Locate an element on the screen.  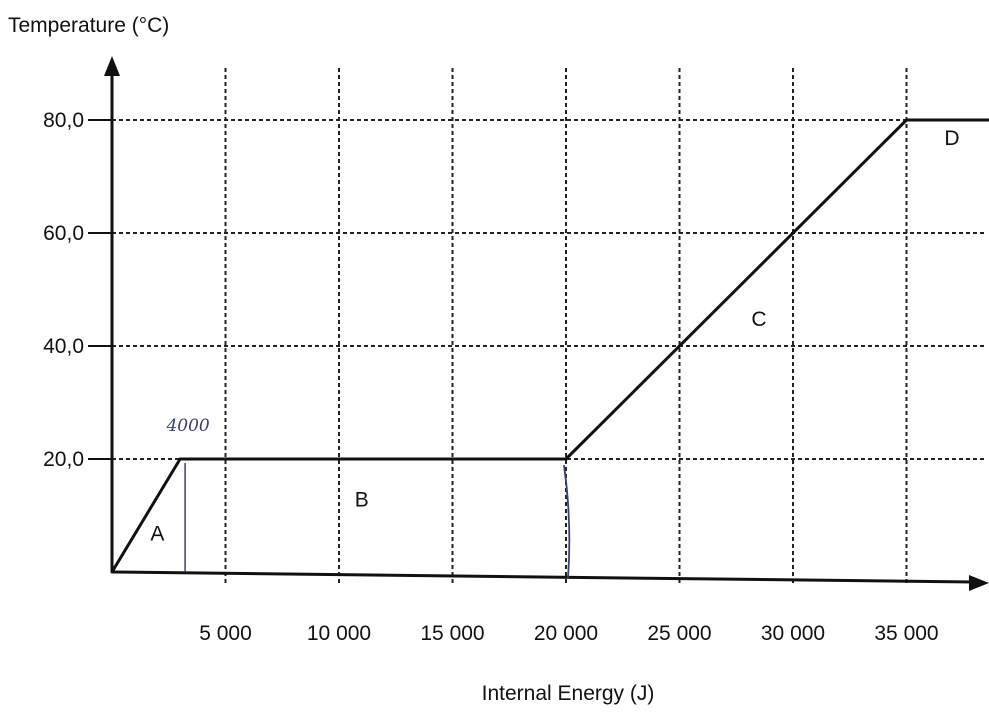
segment-label-c: C is located at coordinates (758, 319).